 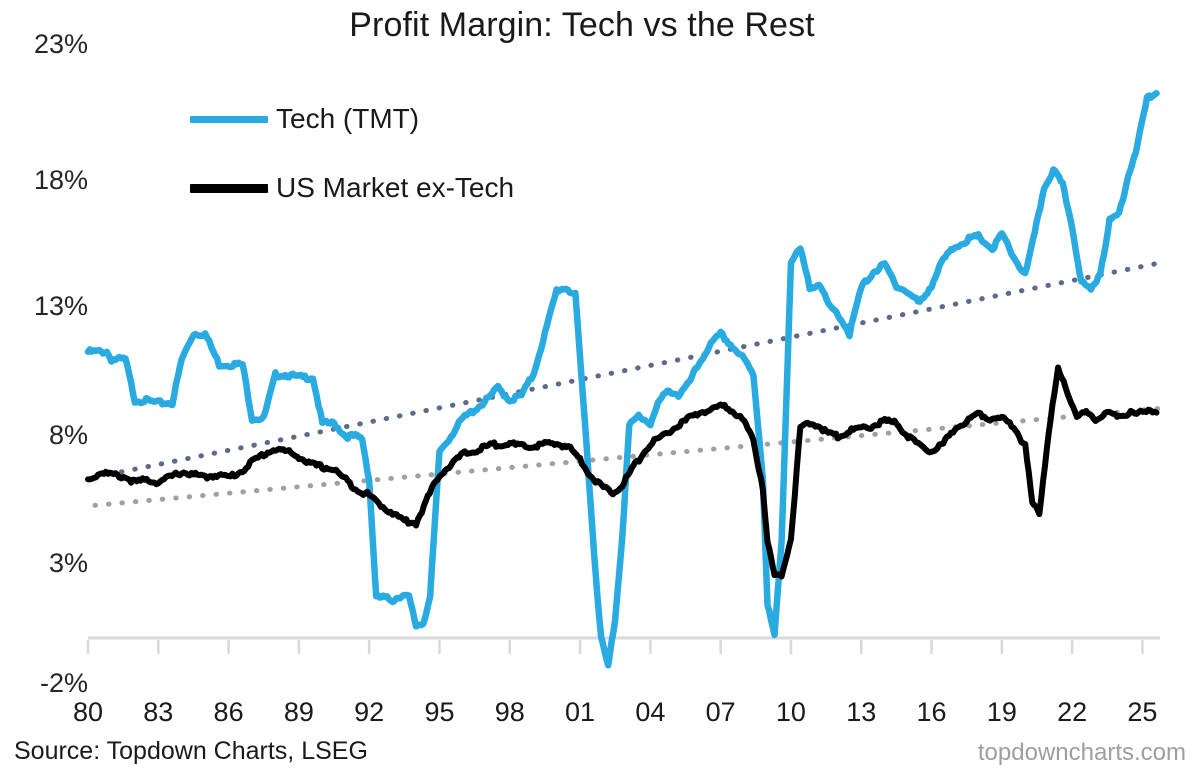 I want to click on x-axis-tick-label: 16, so click(x=931, y=712).